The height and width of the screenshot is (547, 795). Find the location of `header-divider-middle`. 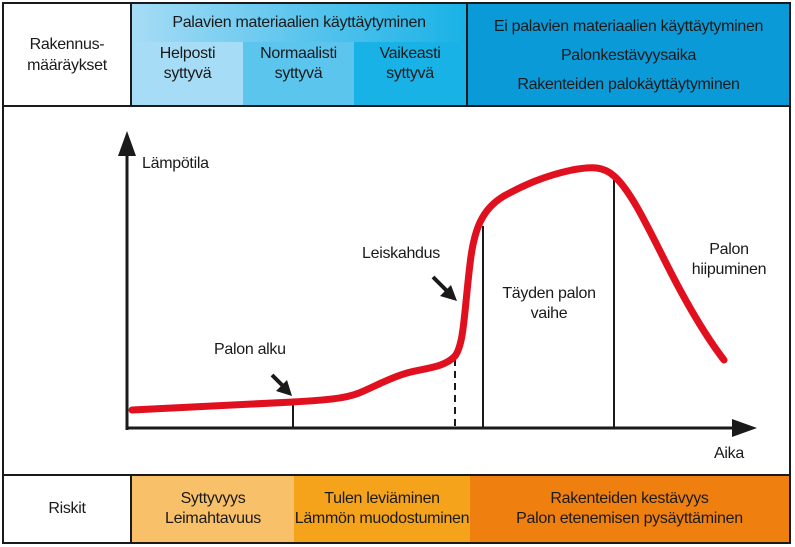

header-divider-middle is located at coordinates (467, 54).